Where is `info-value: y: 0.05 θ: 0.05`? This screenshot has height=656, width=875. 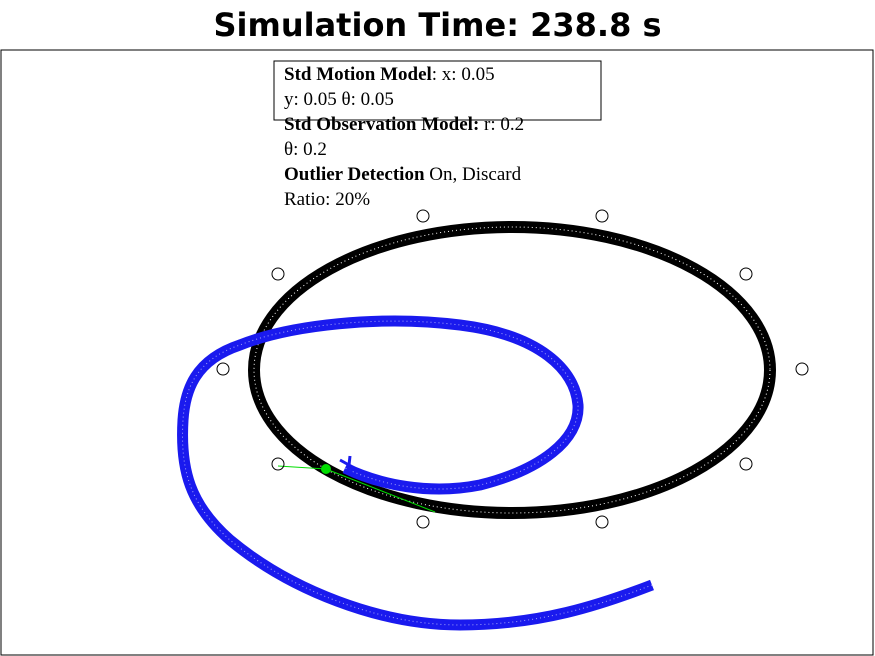 info-value: y: 0.05 θ: 0.05 is located at coordinates (339, 99).